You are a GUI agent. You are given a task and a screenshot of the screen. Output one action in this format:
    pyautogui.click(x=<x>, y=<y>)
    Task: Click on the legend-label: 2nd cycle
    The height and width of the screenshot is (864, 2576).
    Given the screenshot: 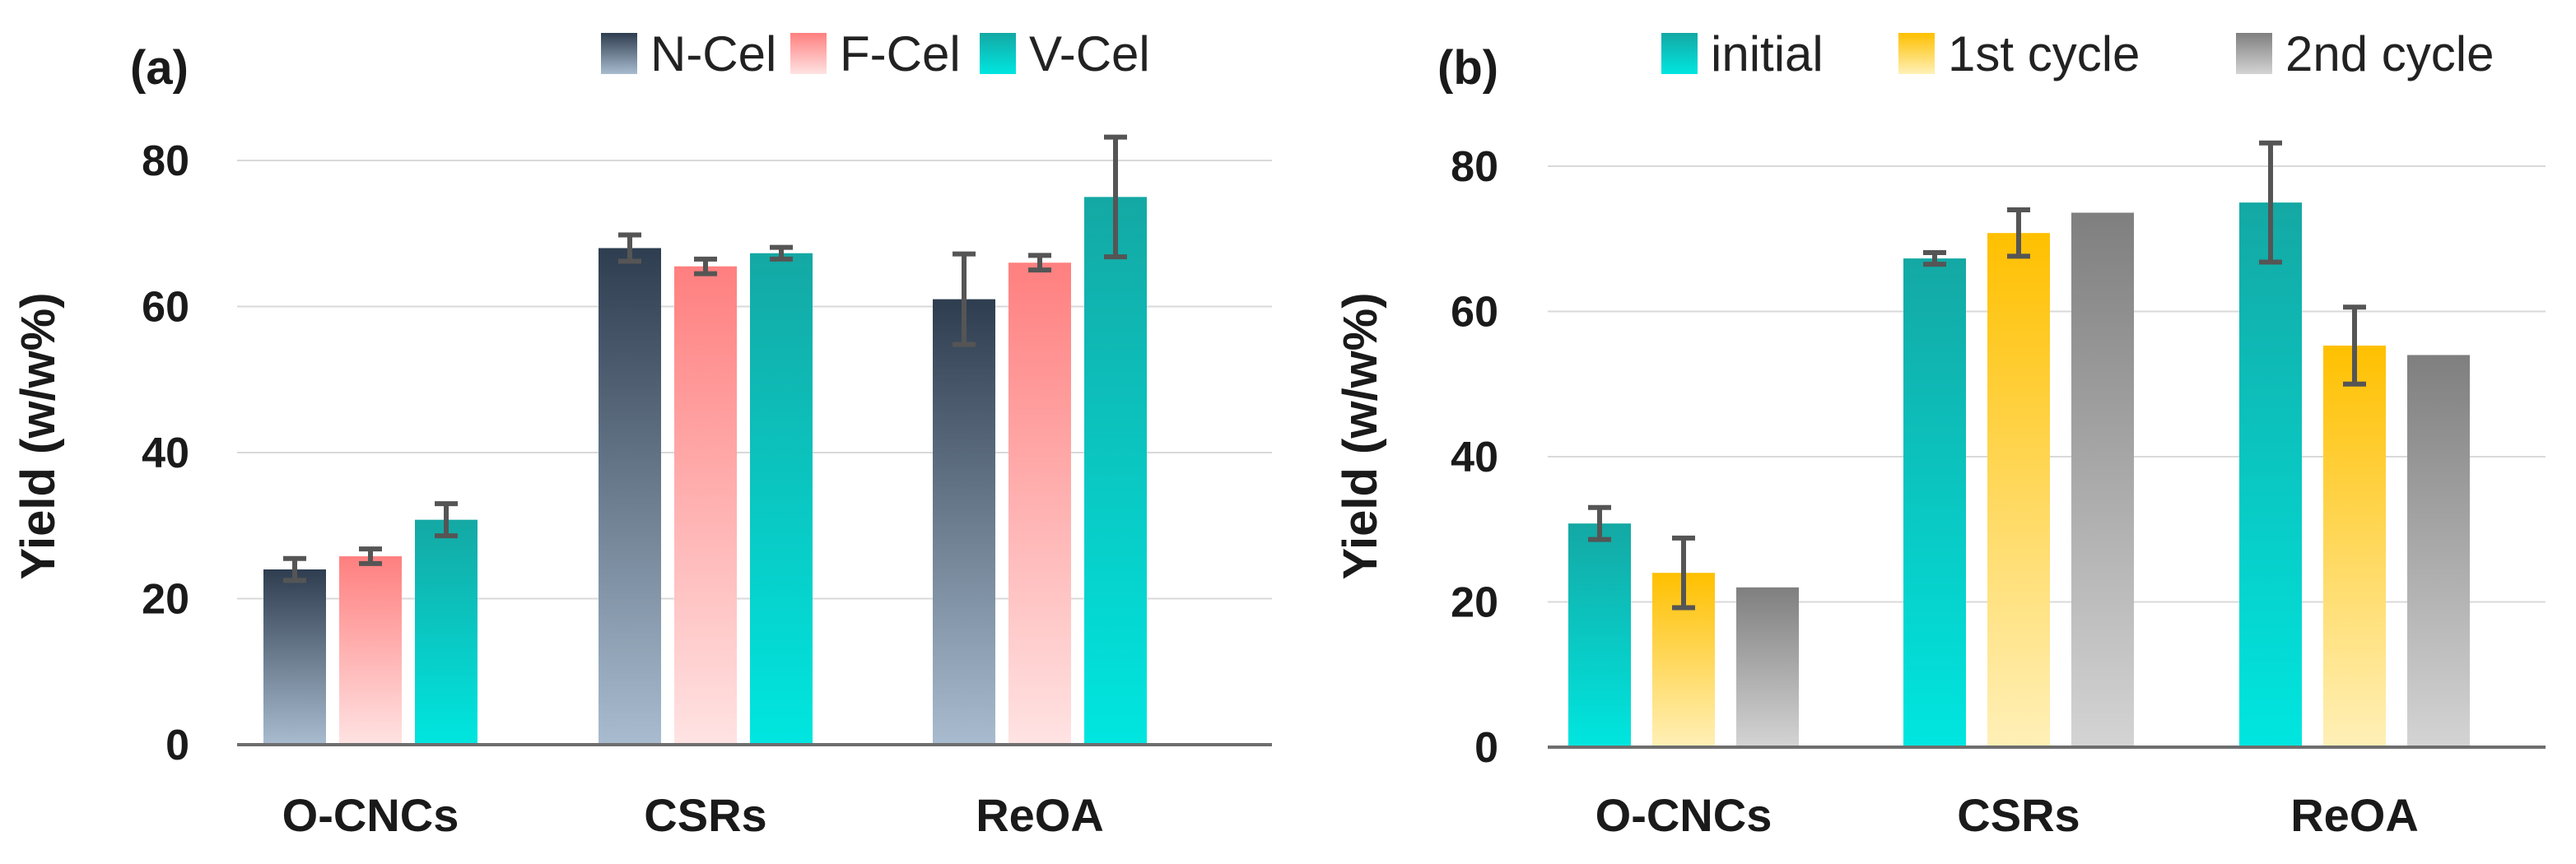 What is the action you would take?
    pyautogui.click(x=2389, y=53)
    